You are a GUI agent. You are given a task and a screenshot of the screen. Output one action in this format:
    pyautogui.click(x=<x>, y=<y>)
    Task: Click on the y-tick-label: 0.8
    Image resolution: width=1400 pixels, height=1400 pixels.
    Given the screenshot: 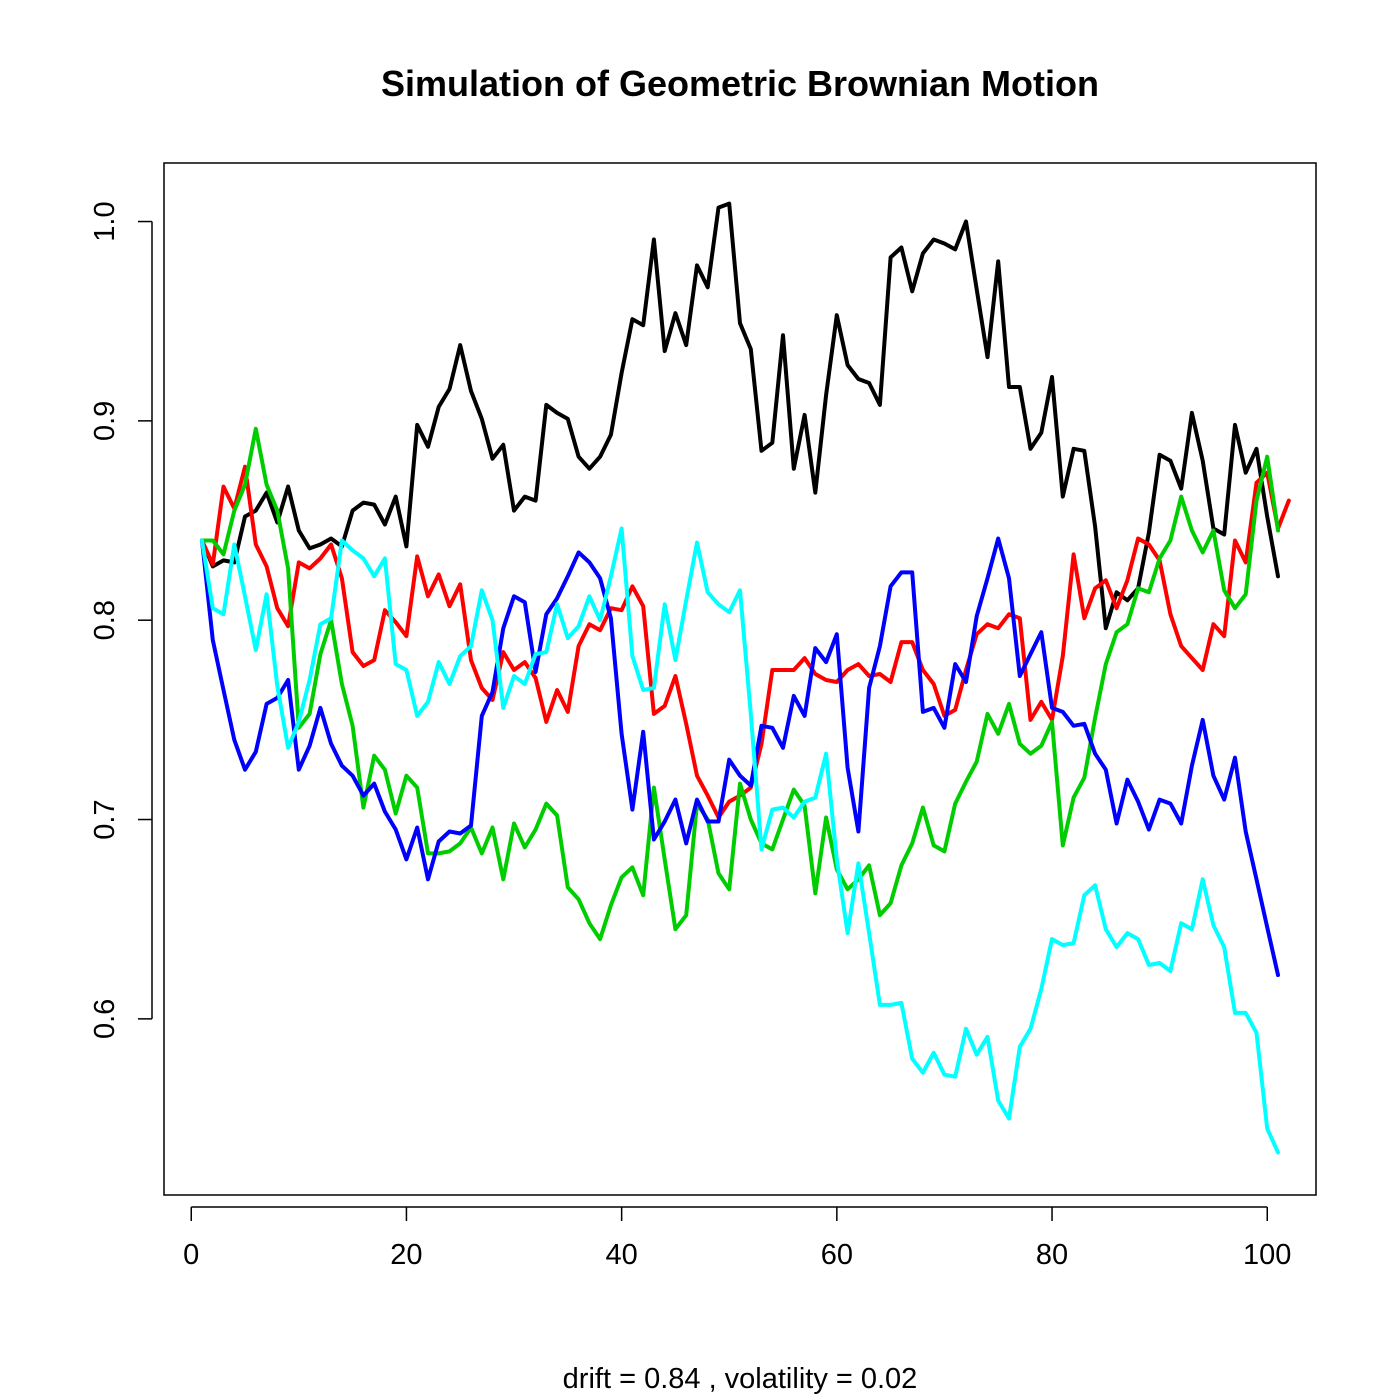 What is the action you would take?
    pyautogui.click(x=105, y=620)
    